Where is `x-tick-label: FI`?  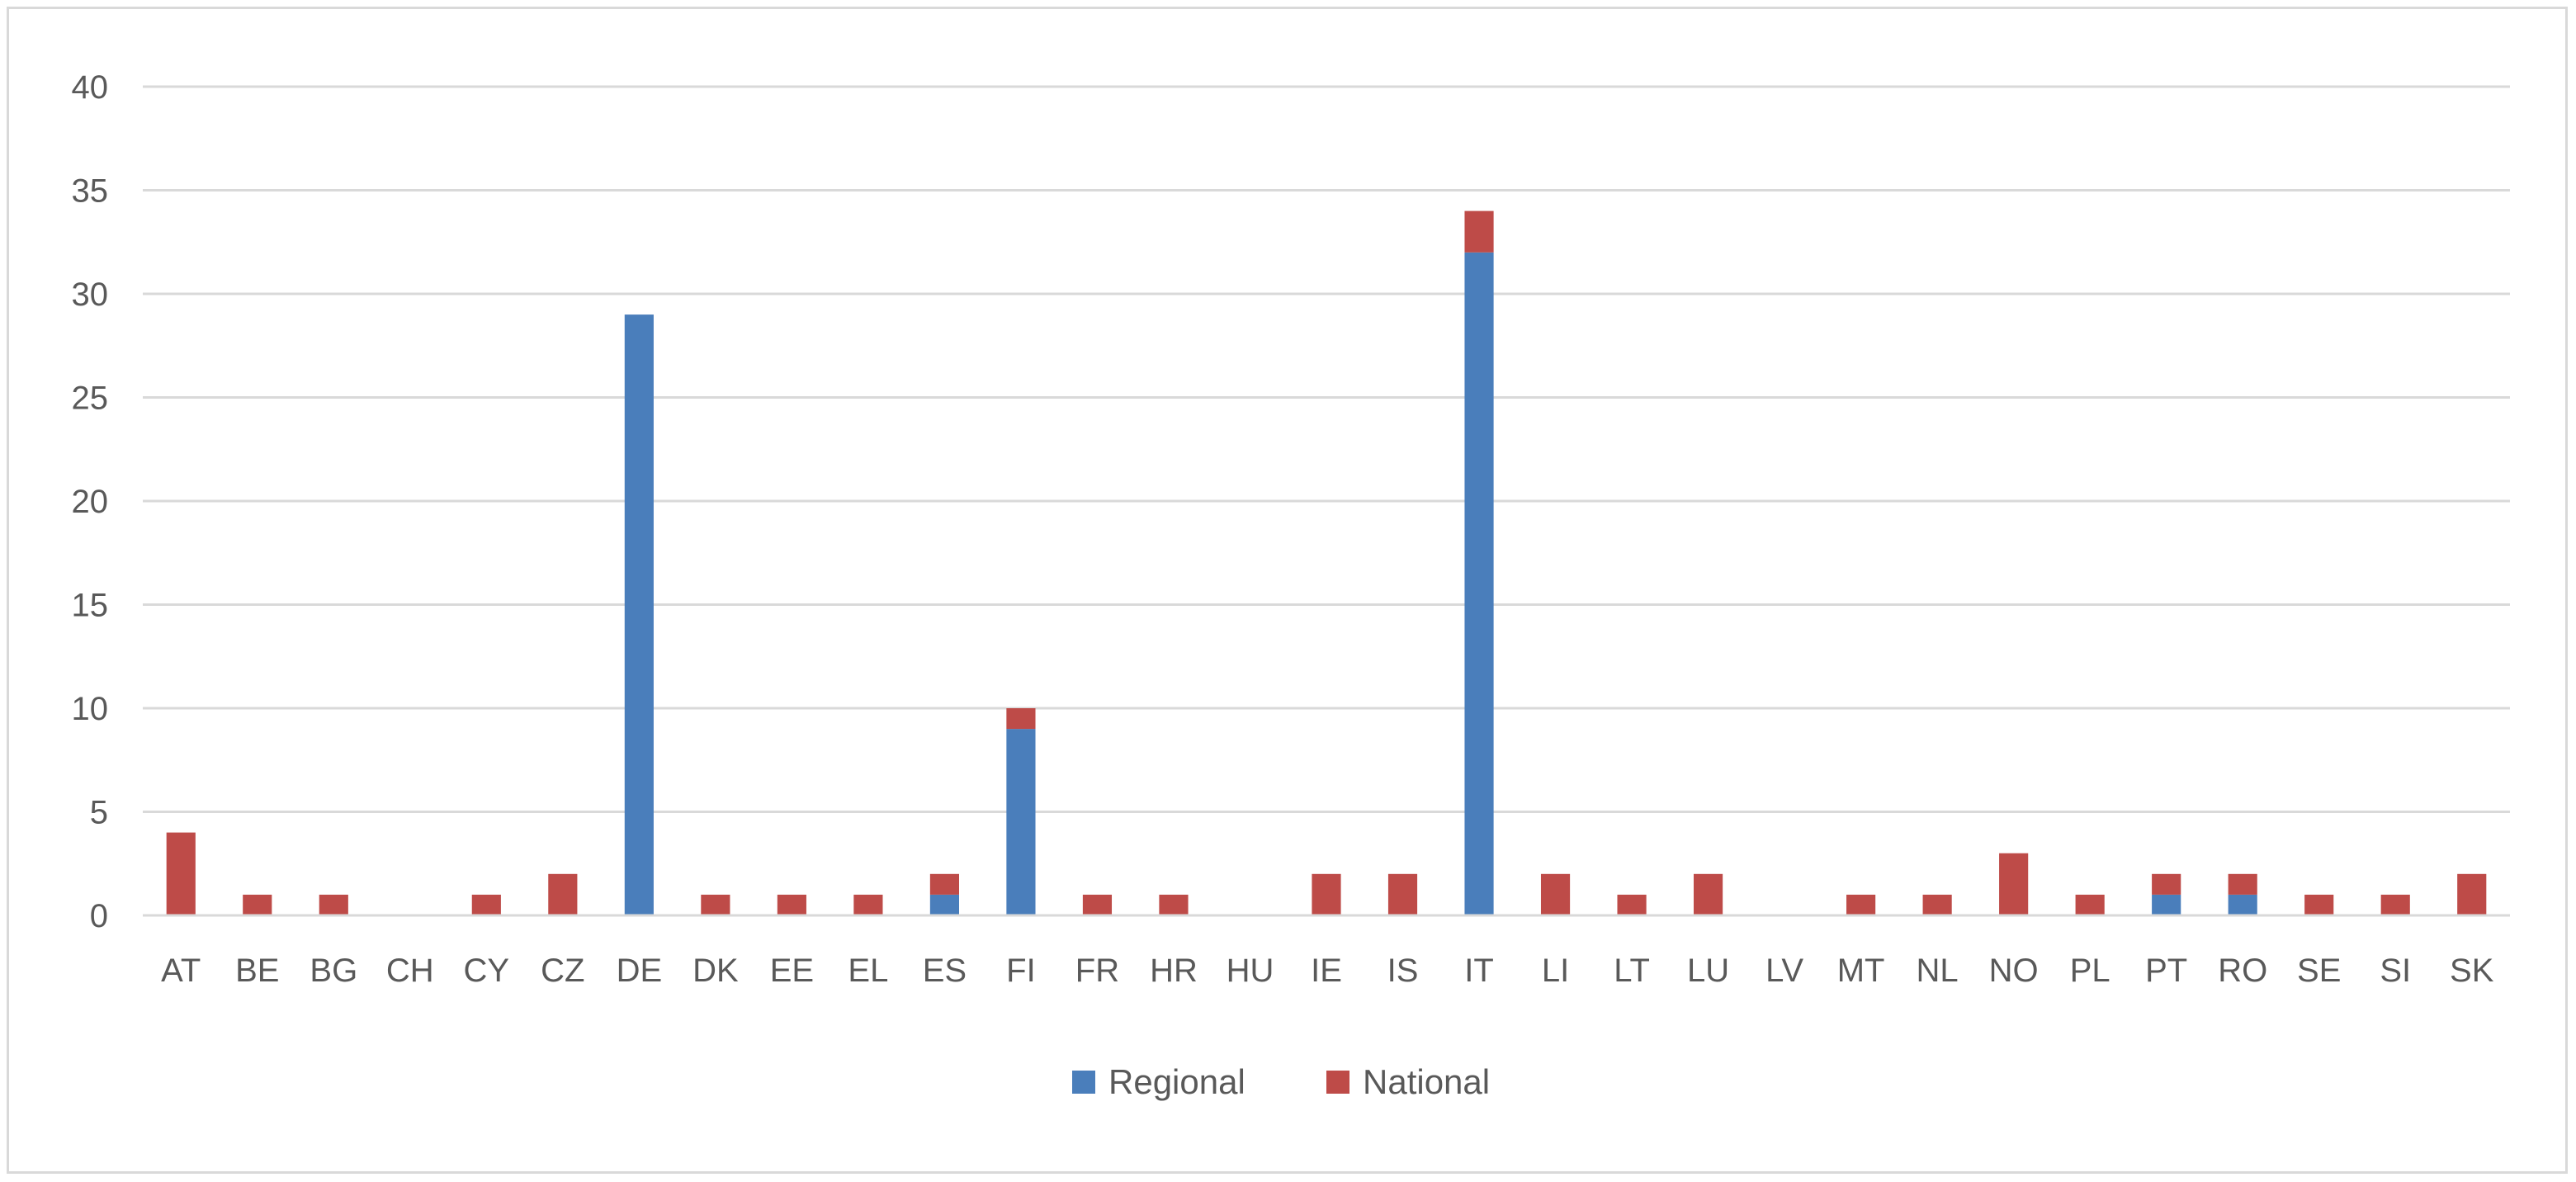 x-tick-label: FI is located at coordinates (1021, 971).